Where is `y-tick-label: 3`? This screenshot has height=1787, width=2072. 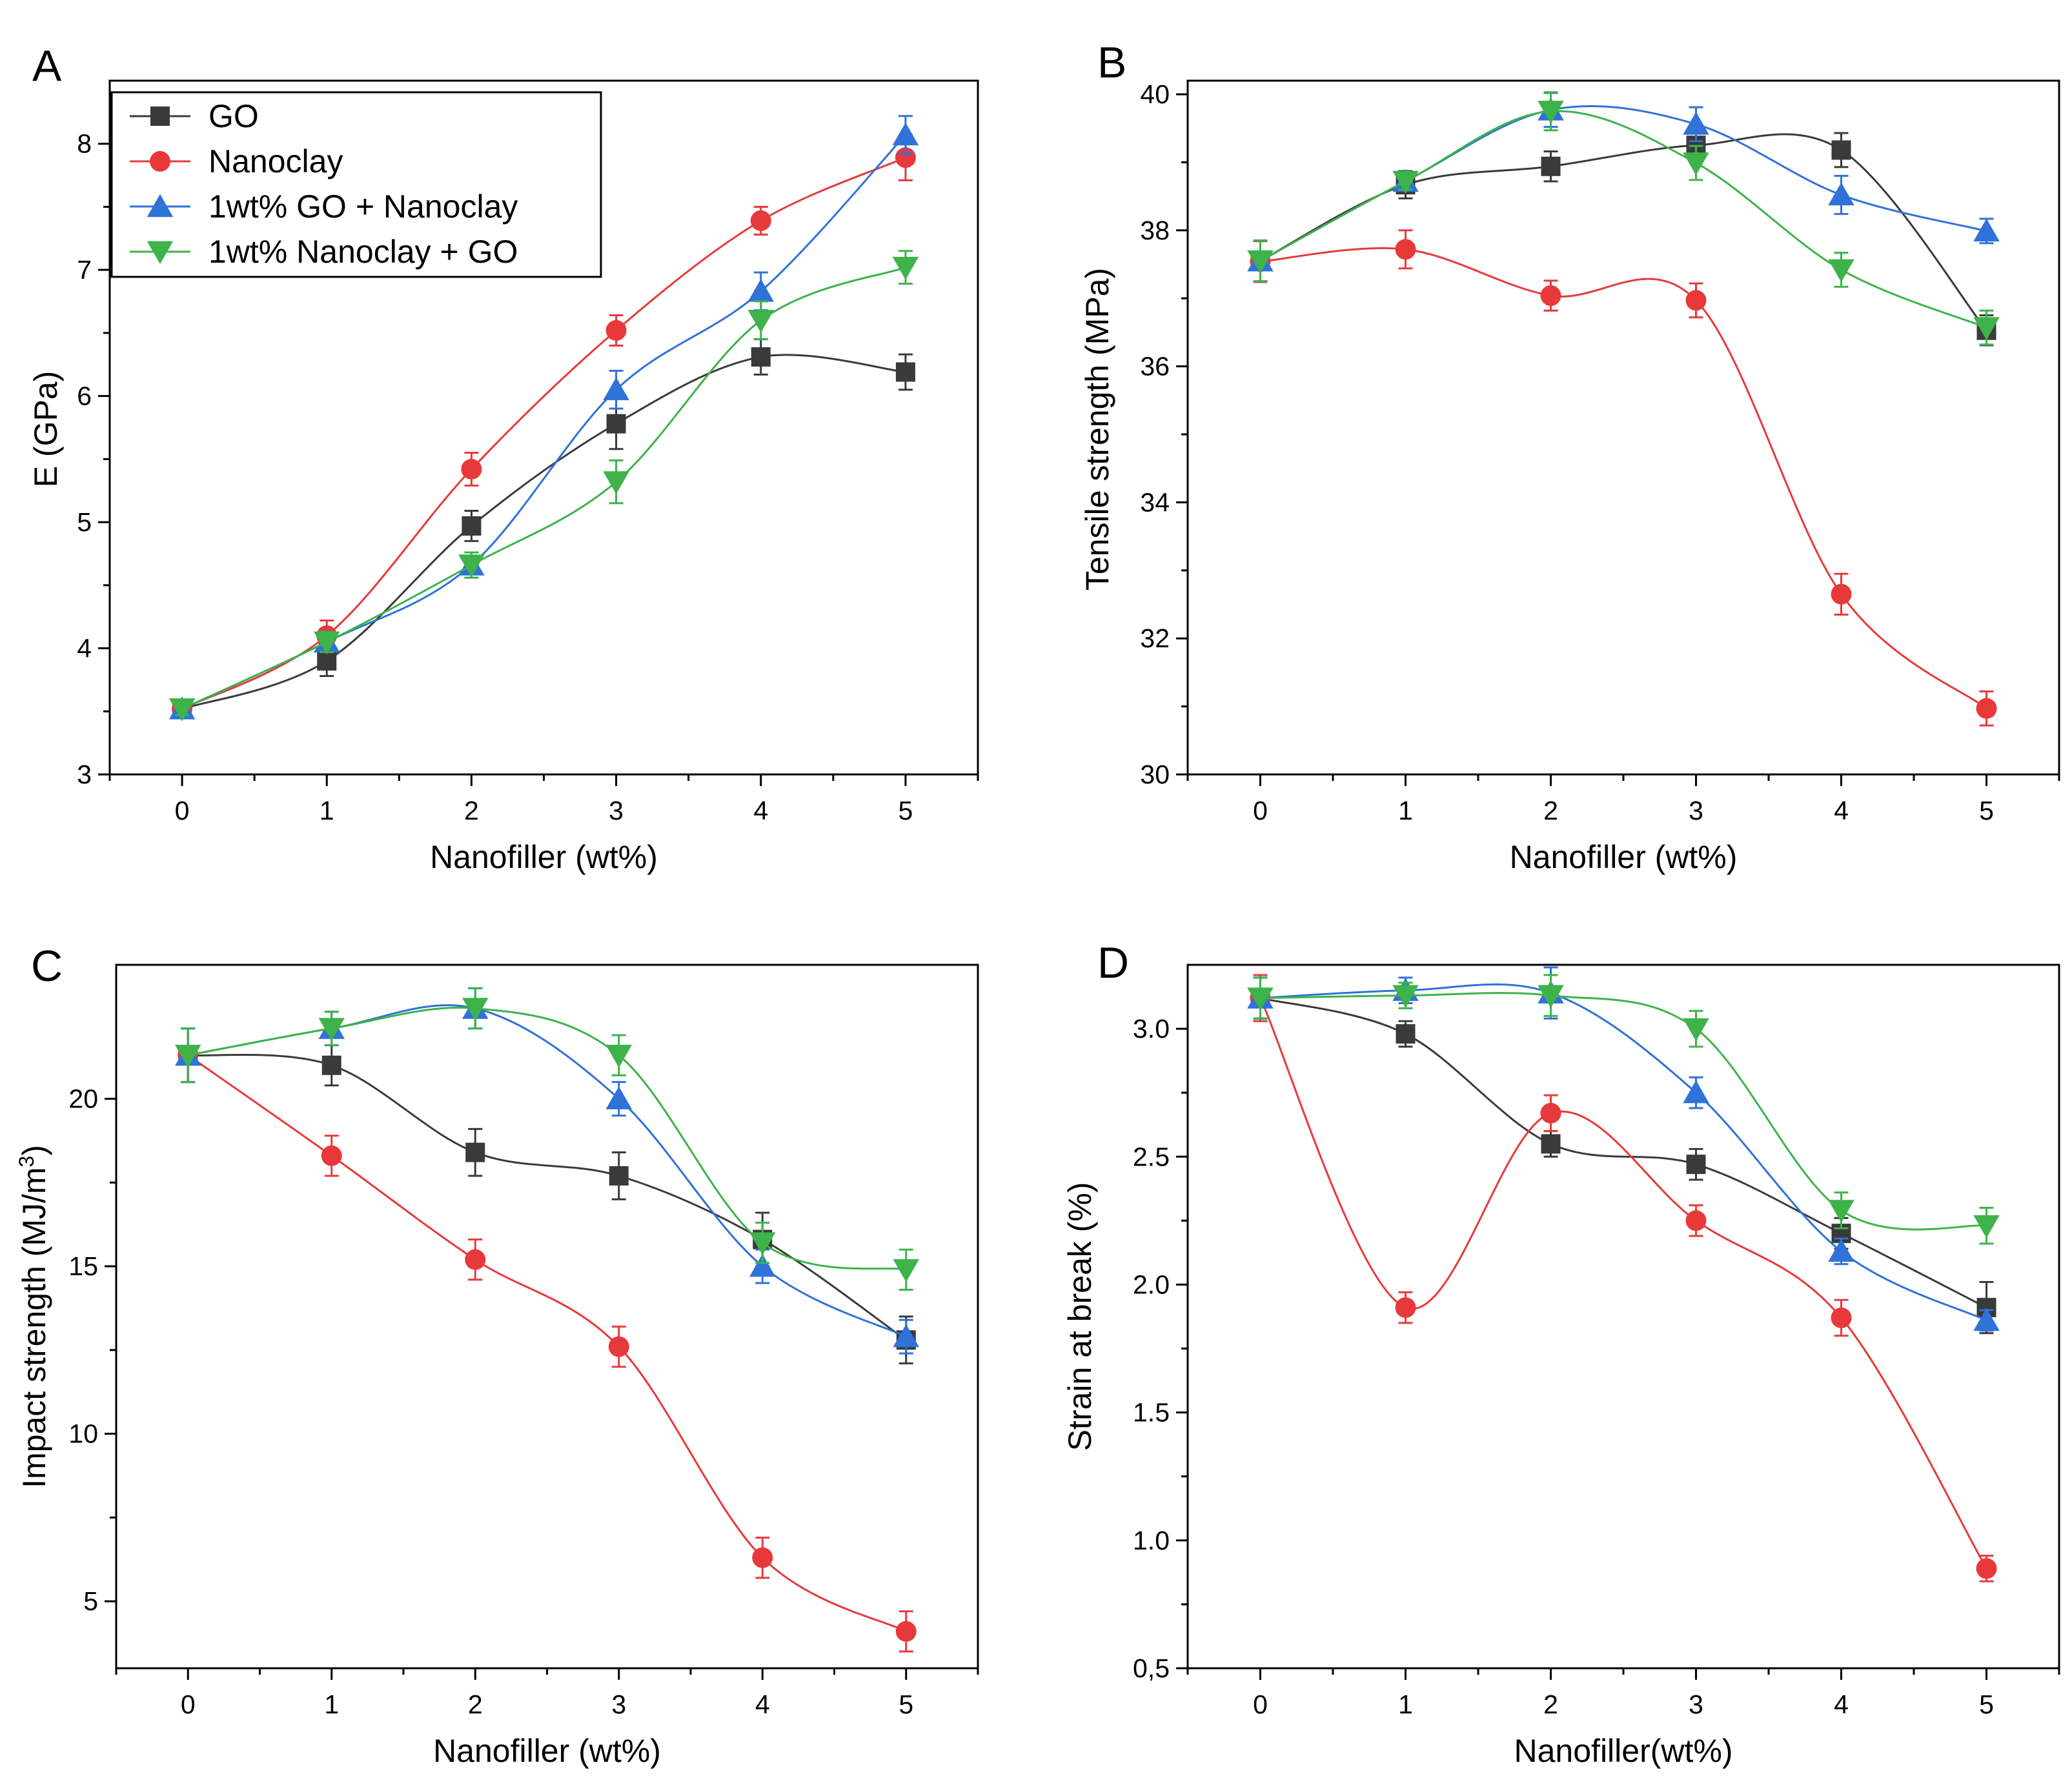
y-tick-label: 3 is located at coordinates (84, 774).